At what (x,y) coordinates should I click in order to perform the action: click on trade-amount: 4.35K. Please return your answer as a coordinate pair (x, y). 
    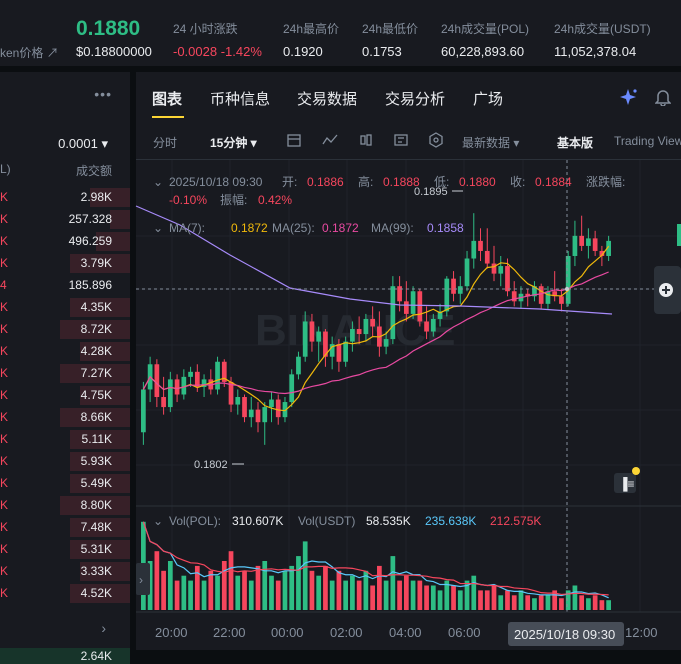
    Looking at the image, I should click on (96, 307).